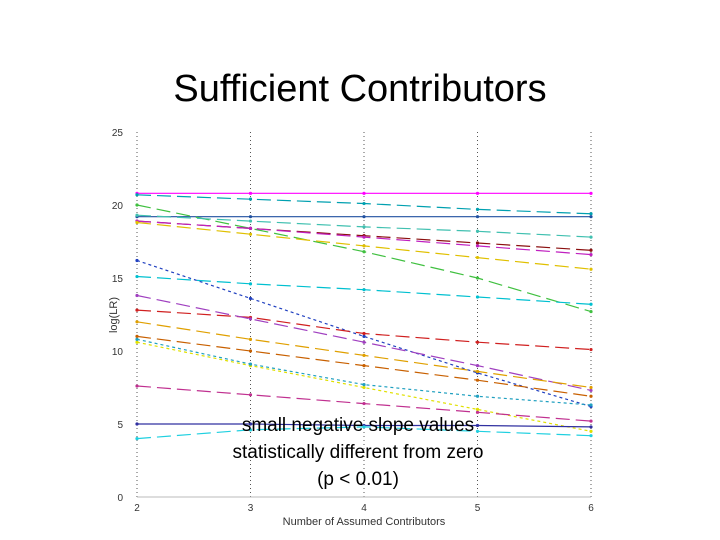 The height and width of the screenshot is (540, 720). What do you see at coordinates (137, 336) in the screenshot?
I see `data-point-s14-x2` at bounding box center [137, 336].